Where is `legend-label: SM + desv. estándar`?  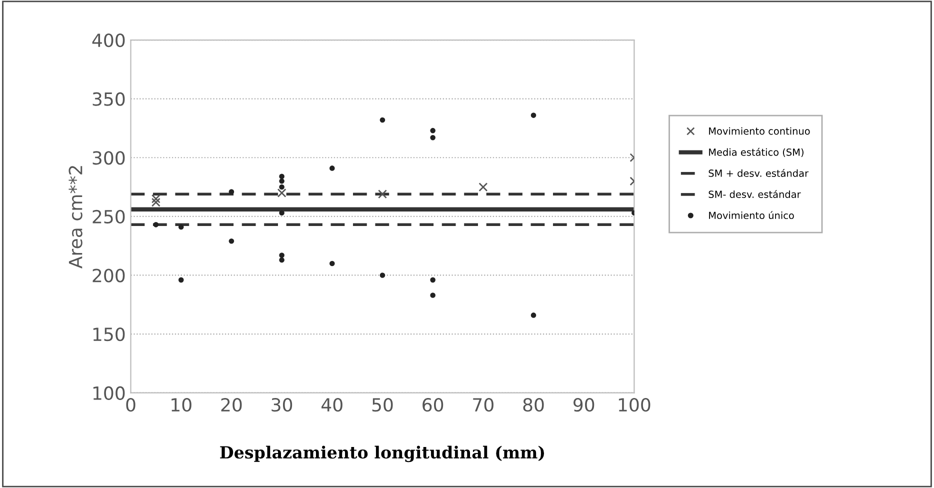
legend-label: SM + desv. estándar is located at coordinates (758, 172).